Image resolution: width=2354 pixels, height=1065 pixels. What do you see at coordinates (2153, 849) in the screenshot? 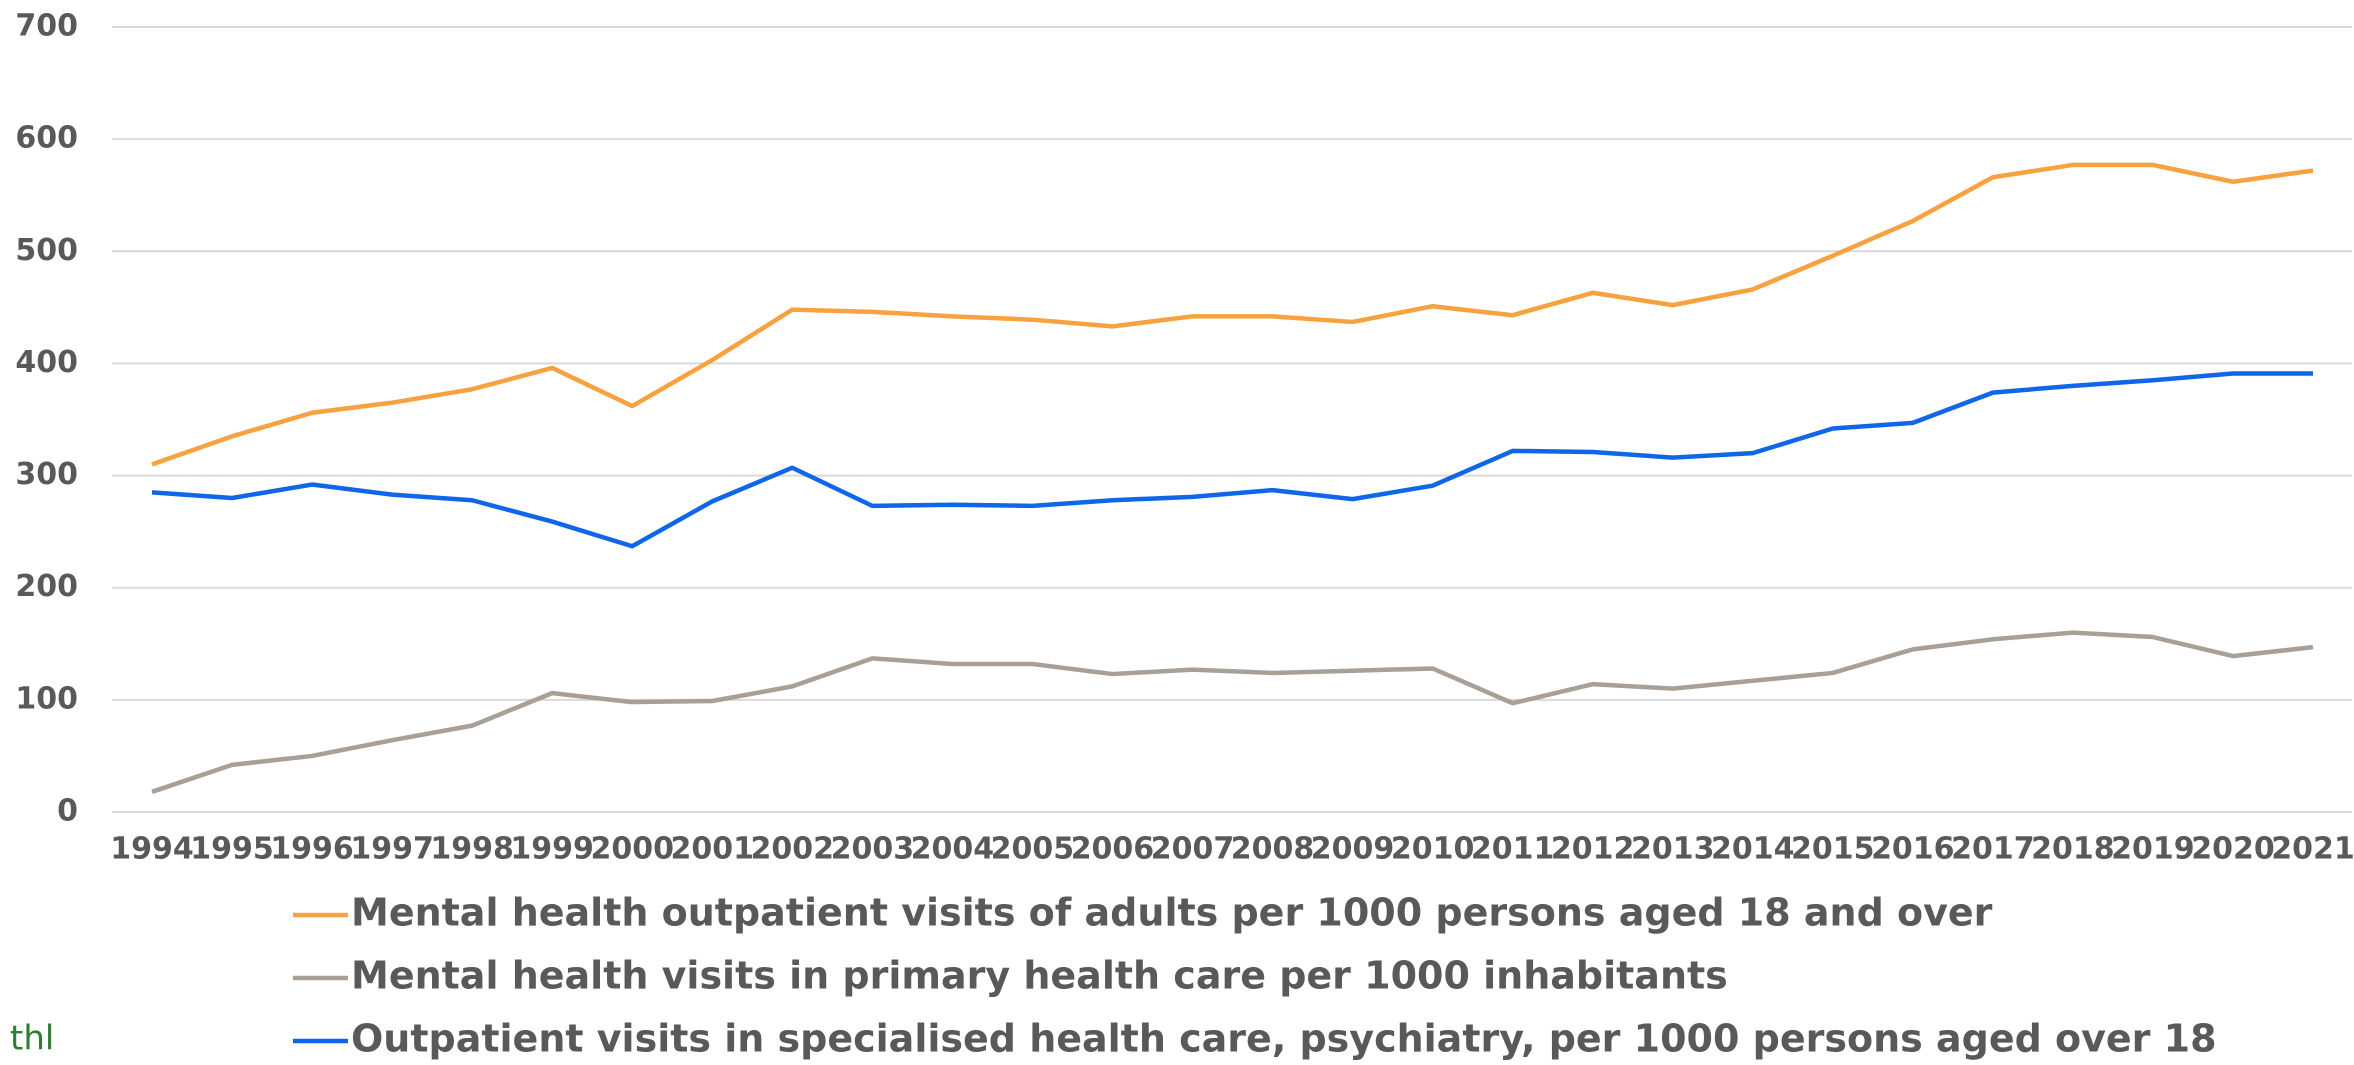
I see `x-tick-label: 2019` at bounding box center [2153, 849].